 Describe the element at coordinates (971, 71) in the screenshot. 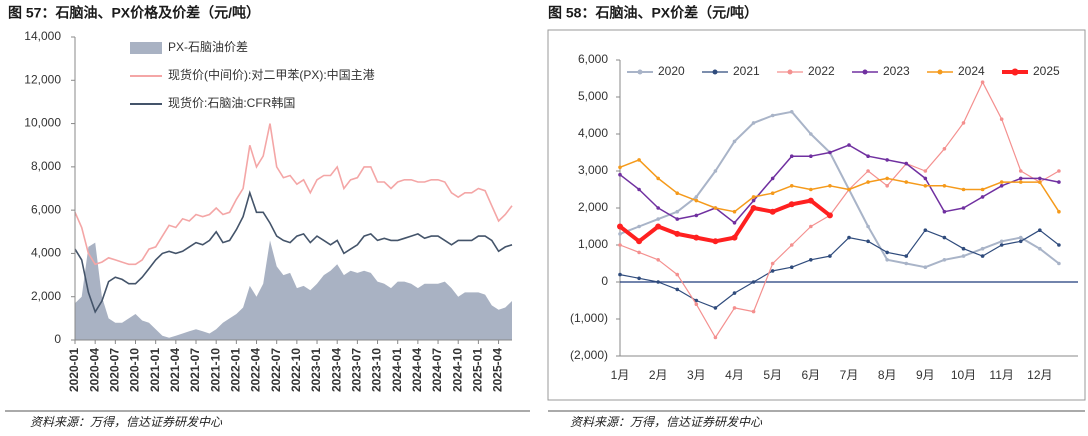

I see `legend-label: 2024` at that location.